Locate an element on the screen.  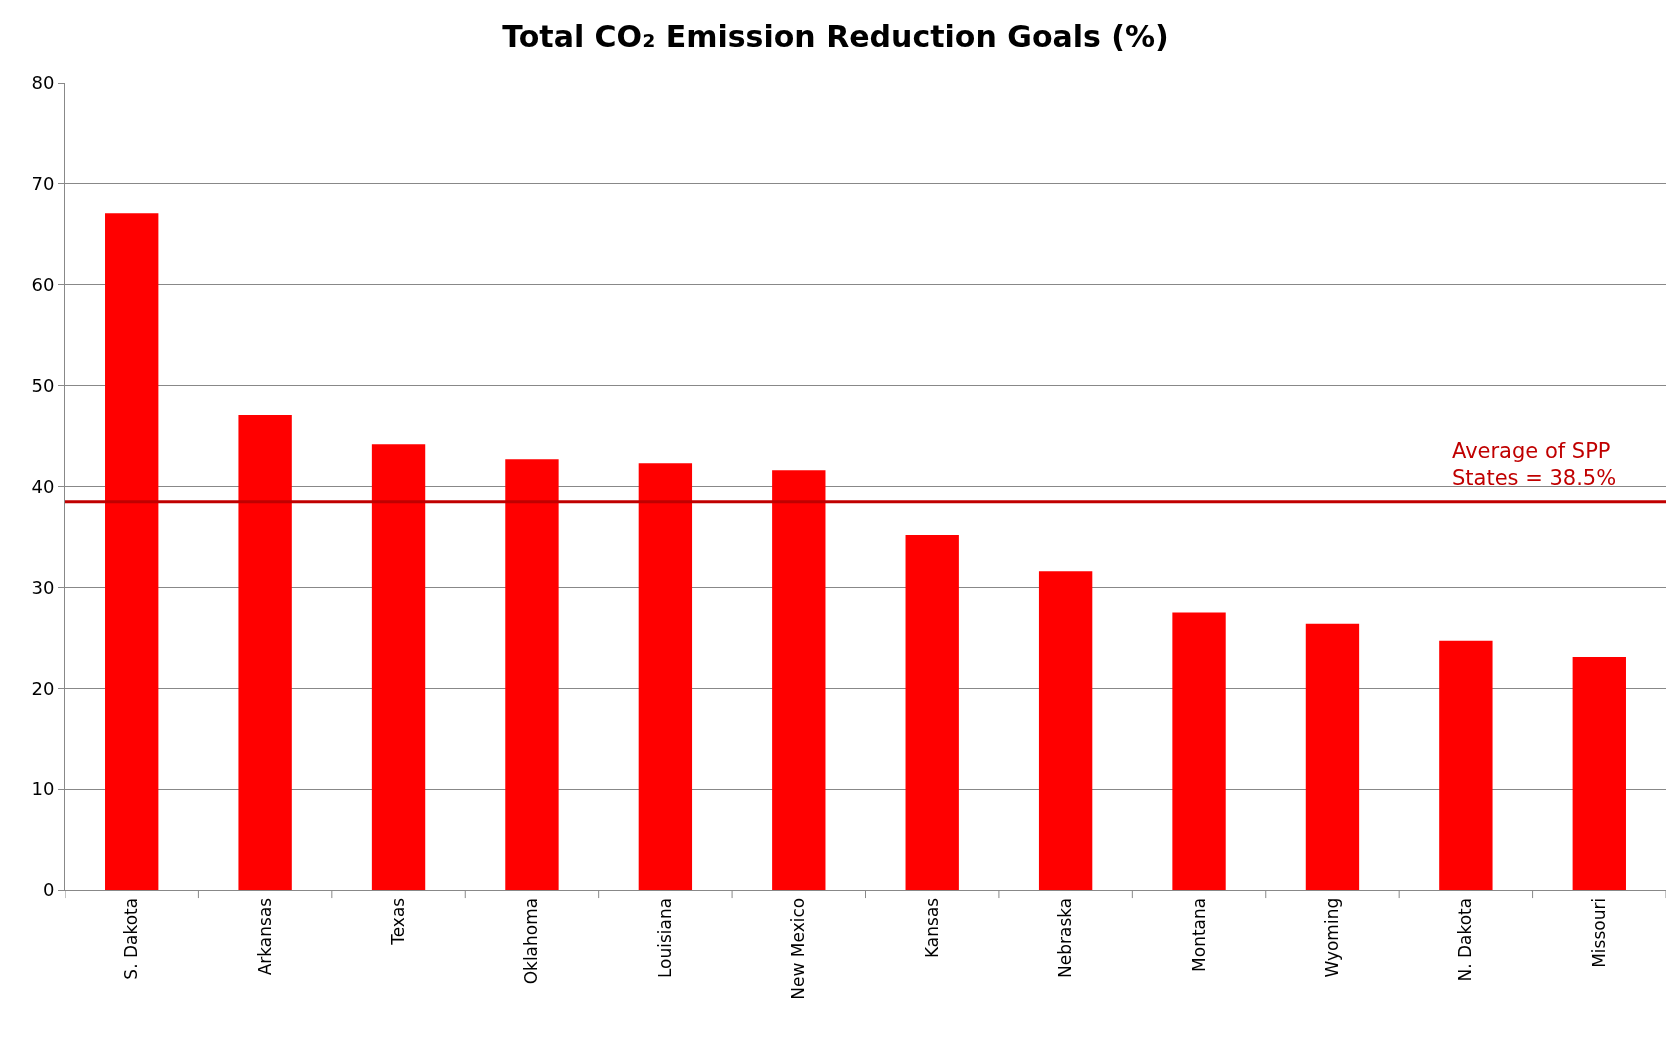
y-tick-label: 20 is located at coordinates (43, 688).